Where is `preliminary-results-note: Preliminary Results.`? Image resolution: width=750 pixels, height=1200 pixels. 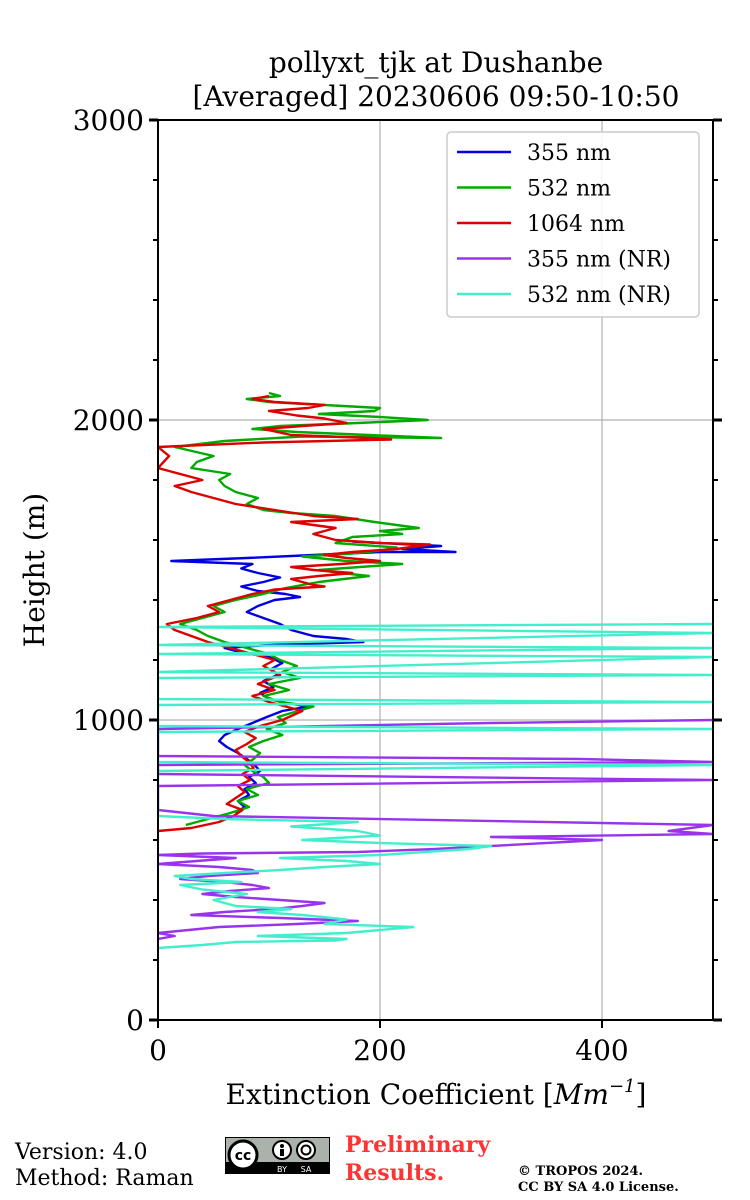
preliminary-results-note: Preliminary Results. is located at coordinates (417, 1159).